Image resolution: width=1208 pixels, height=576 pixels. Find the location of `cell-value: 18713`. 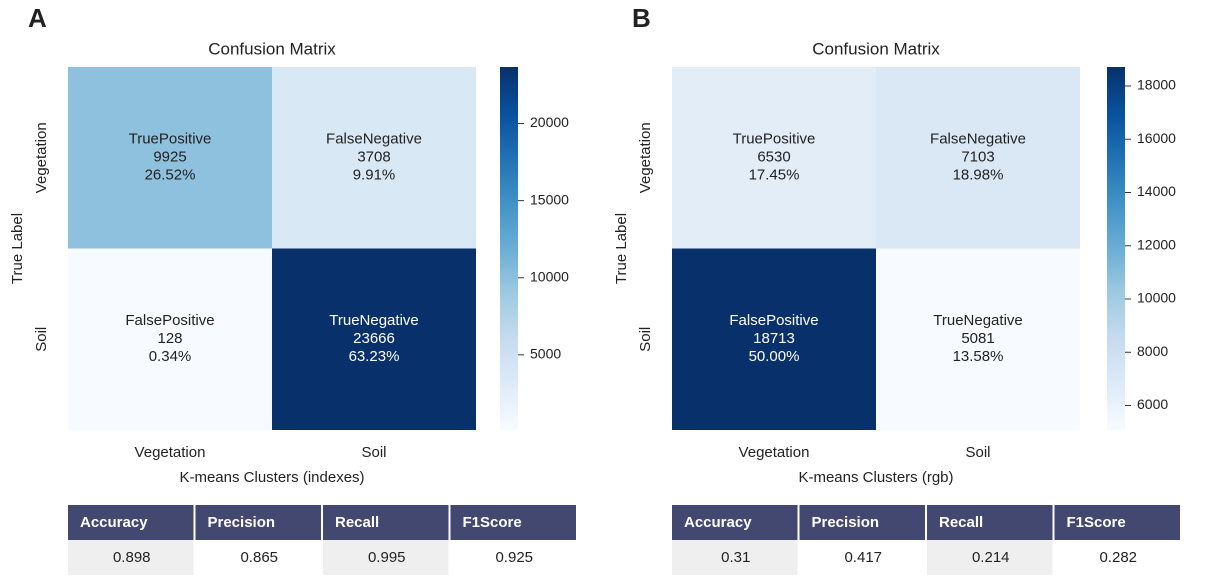

cell-value: 18713 is located at coordinates (774, 338).